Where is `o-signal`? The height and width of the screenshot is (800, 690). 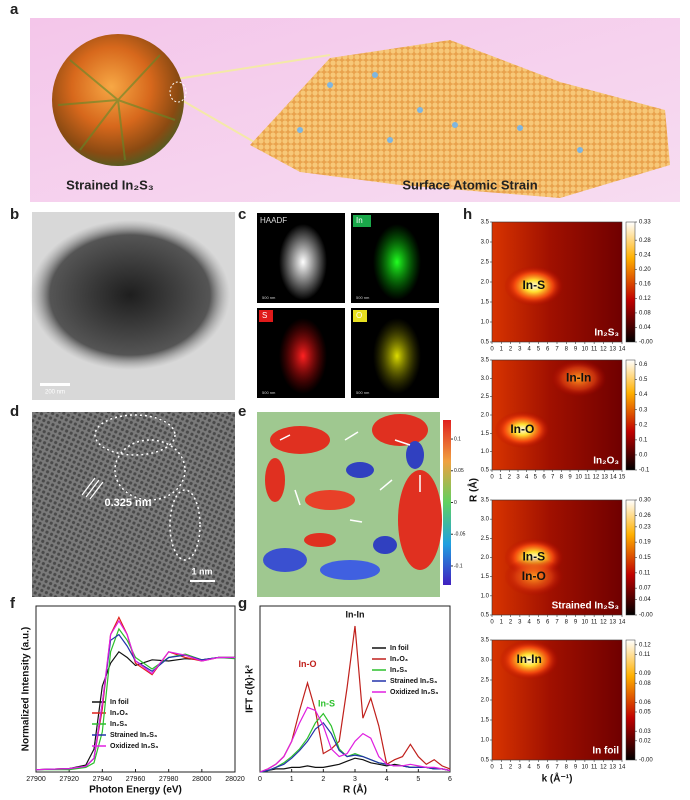 o-signal is located at coordinates (397, 356).